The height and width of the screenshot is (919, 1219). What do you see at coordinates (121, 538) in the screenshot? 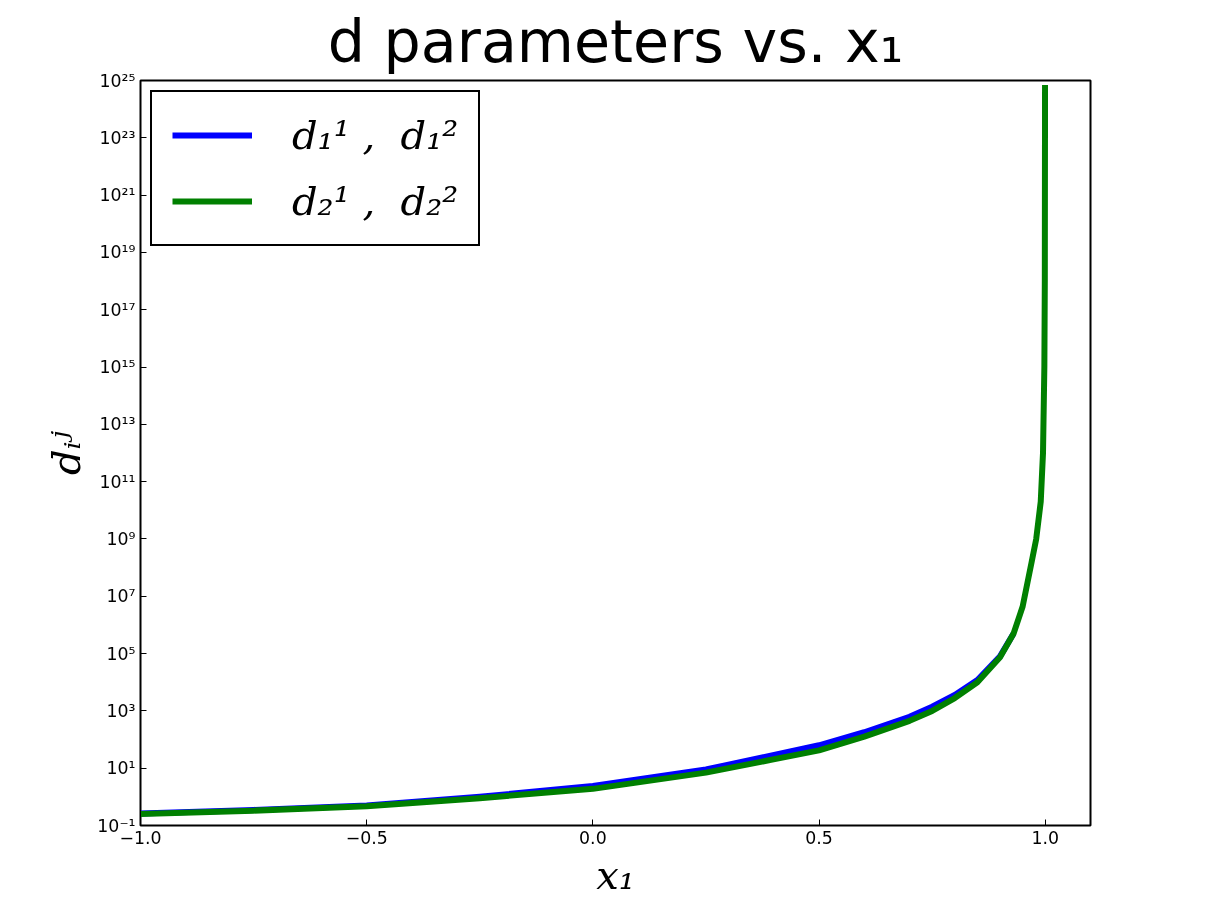
I see `y-tick-label: 10⁹` at bounding box center [121, 538].